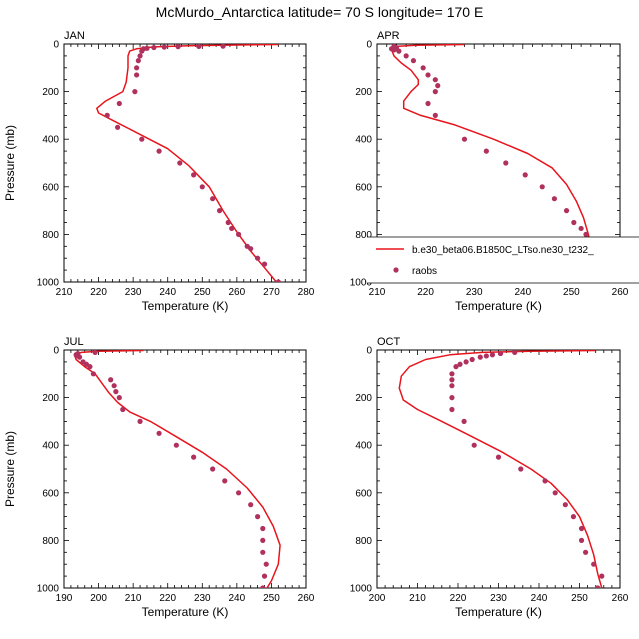 This screenshot has width=639, height=639. I want to click on model-profile-line, so click(491, 162).